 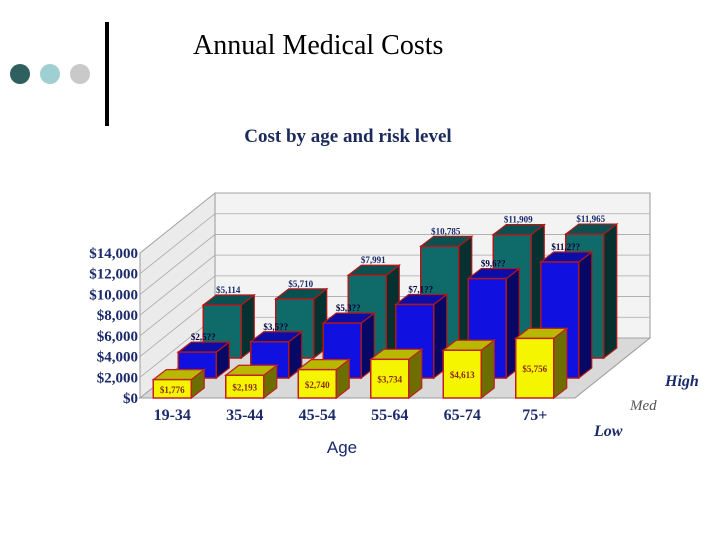 I want to click on title-divider, so click(x=107, y=74).